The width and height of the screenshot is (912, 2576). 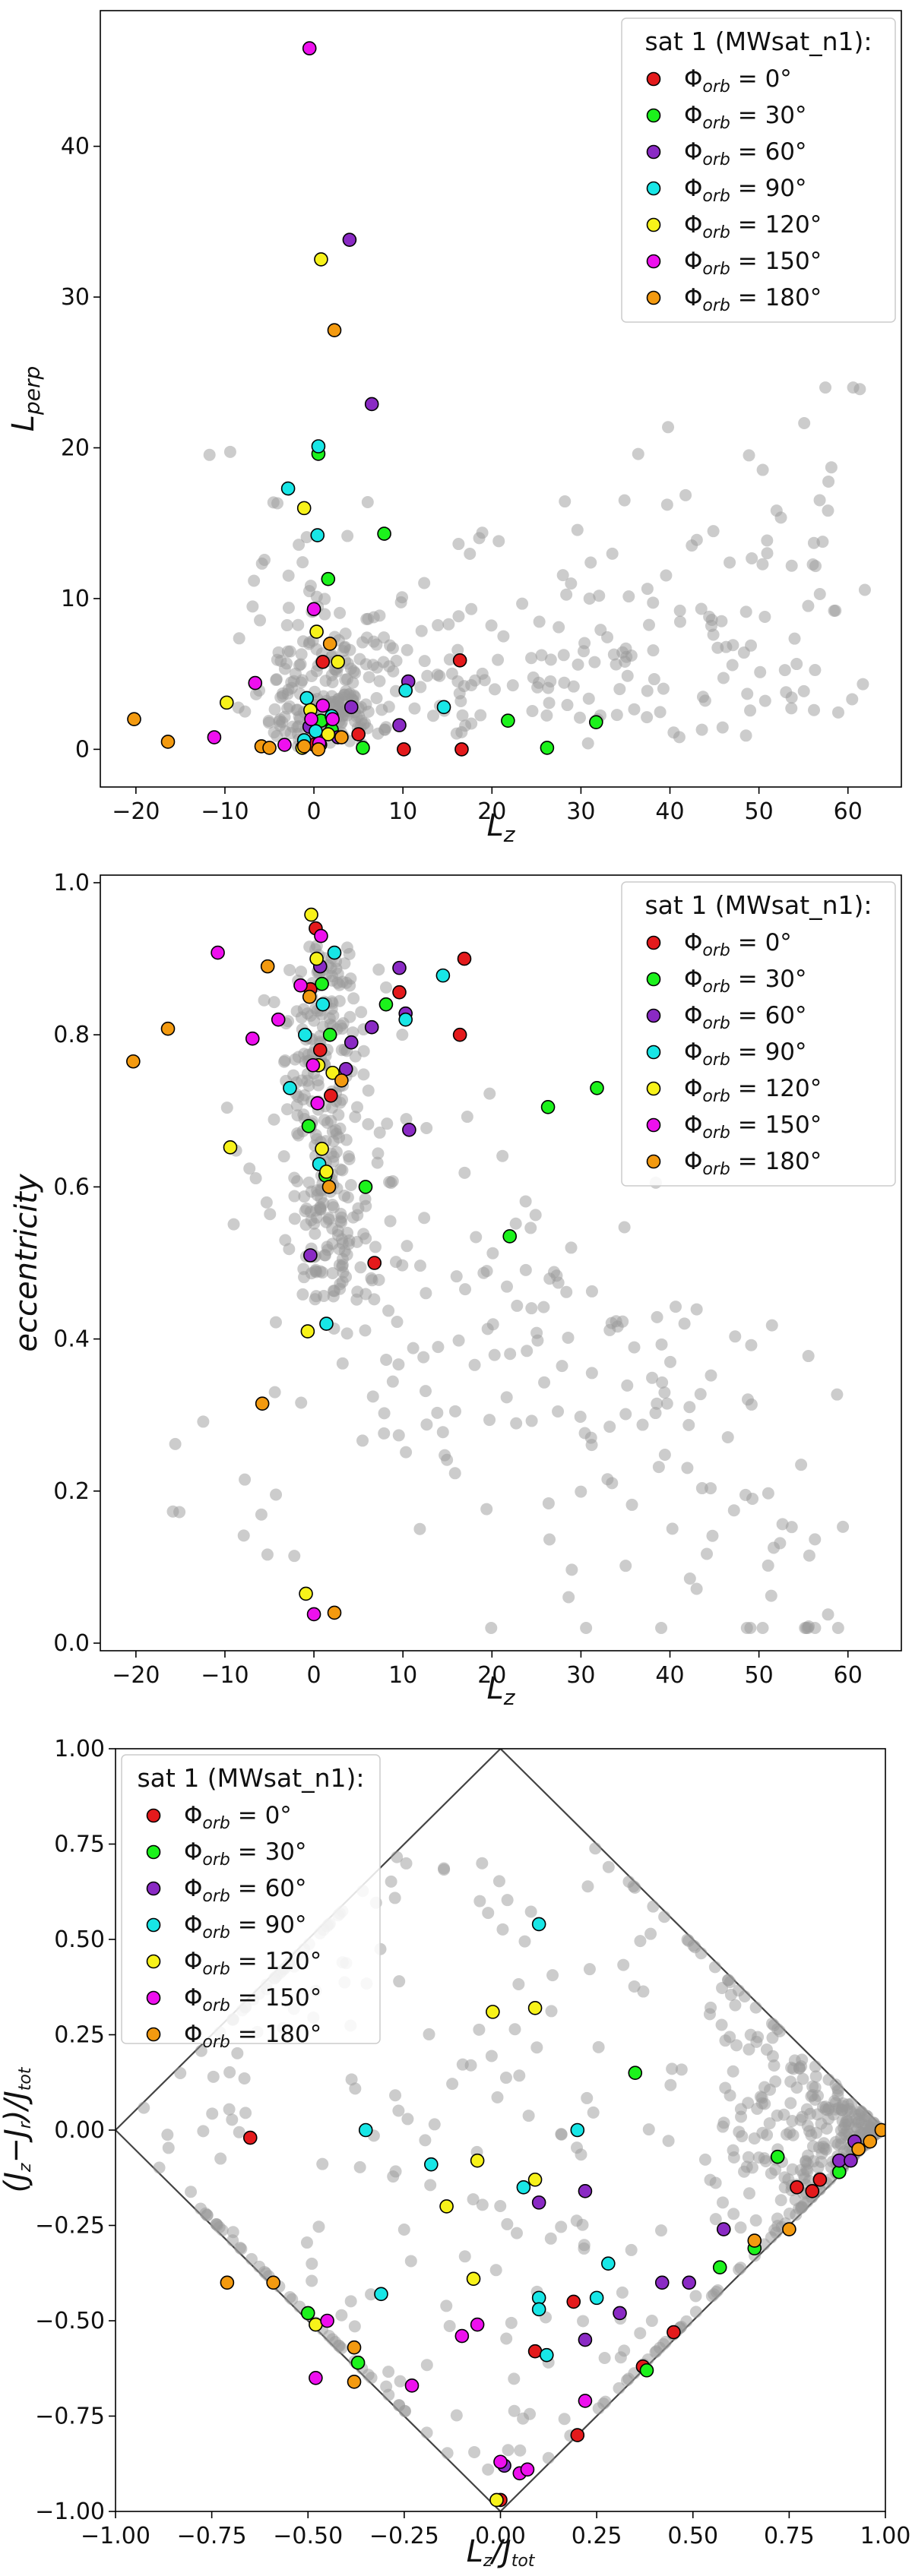 What do you see at coordinates (76, 297) in the screenshot?
I see `y-tick-label: 30` at bounding box center [76, 297].